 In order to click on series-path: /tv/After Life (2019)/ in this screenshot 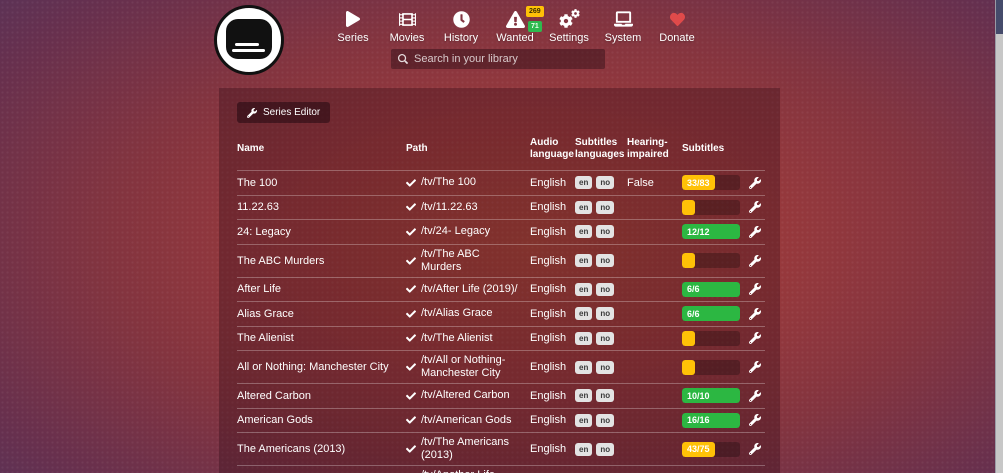, I will do `click(468, 289)`.